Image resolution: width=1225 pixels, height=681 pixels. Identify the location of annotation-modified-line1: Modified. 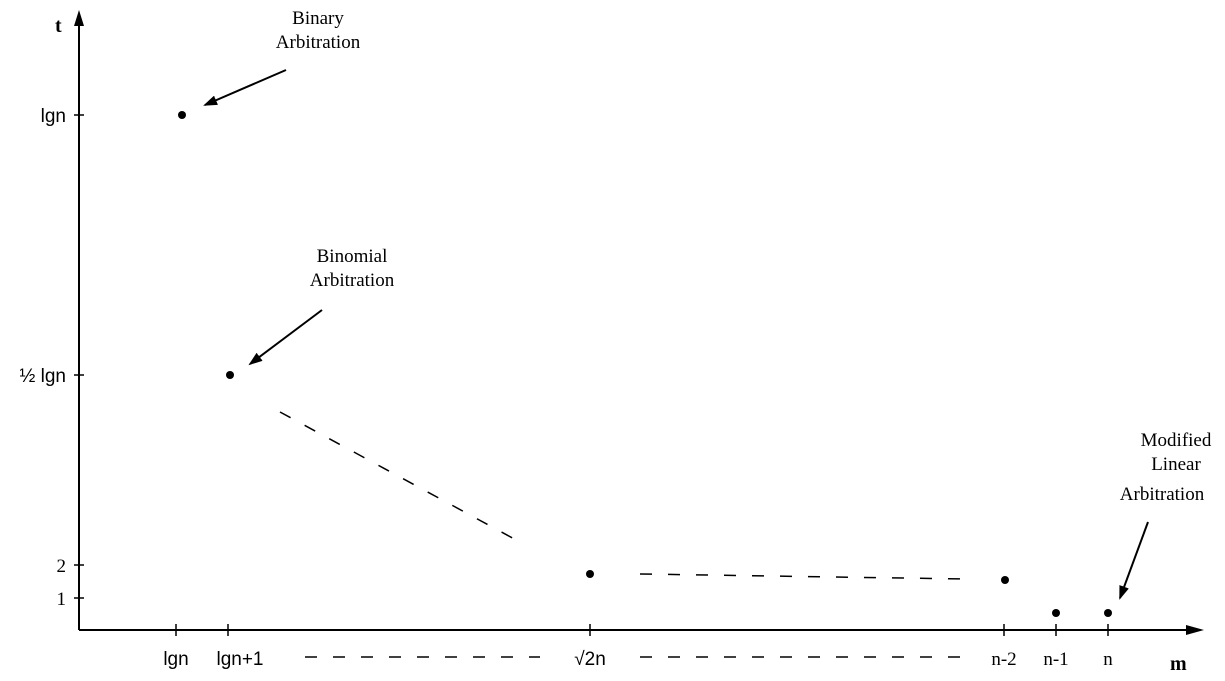
(1176, 440).